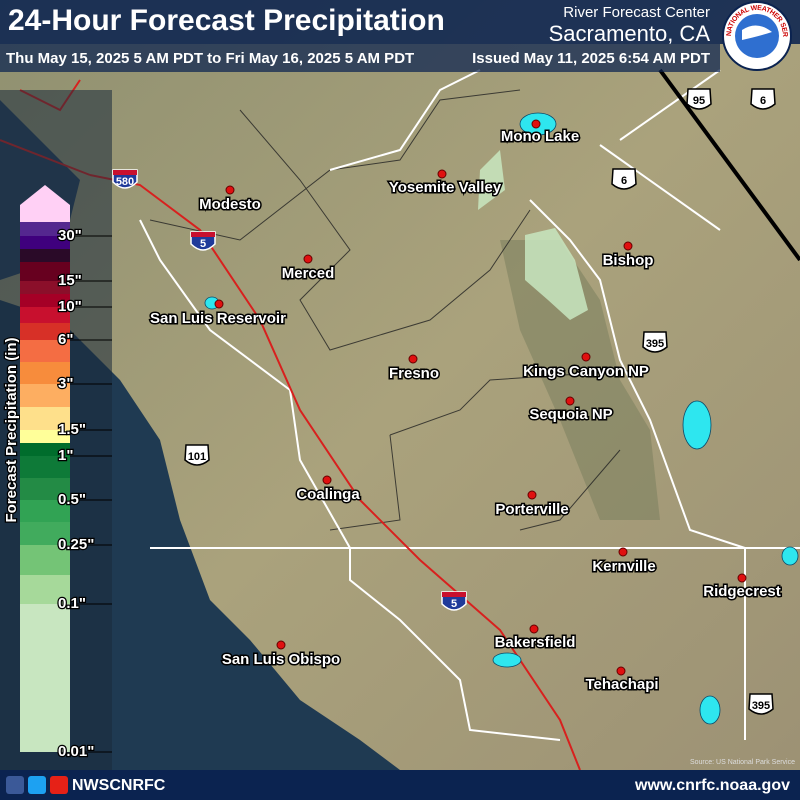 Image resolution: width=800 pixels, height=800 pixels. Describe the element at coordinates (72, 499) in the screenshot. I see `legend-label: 0.5"` at that location.